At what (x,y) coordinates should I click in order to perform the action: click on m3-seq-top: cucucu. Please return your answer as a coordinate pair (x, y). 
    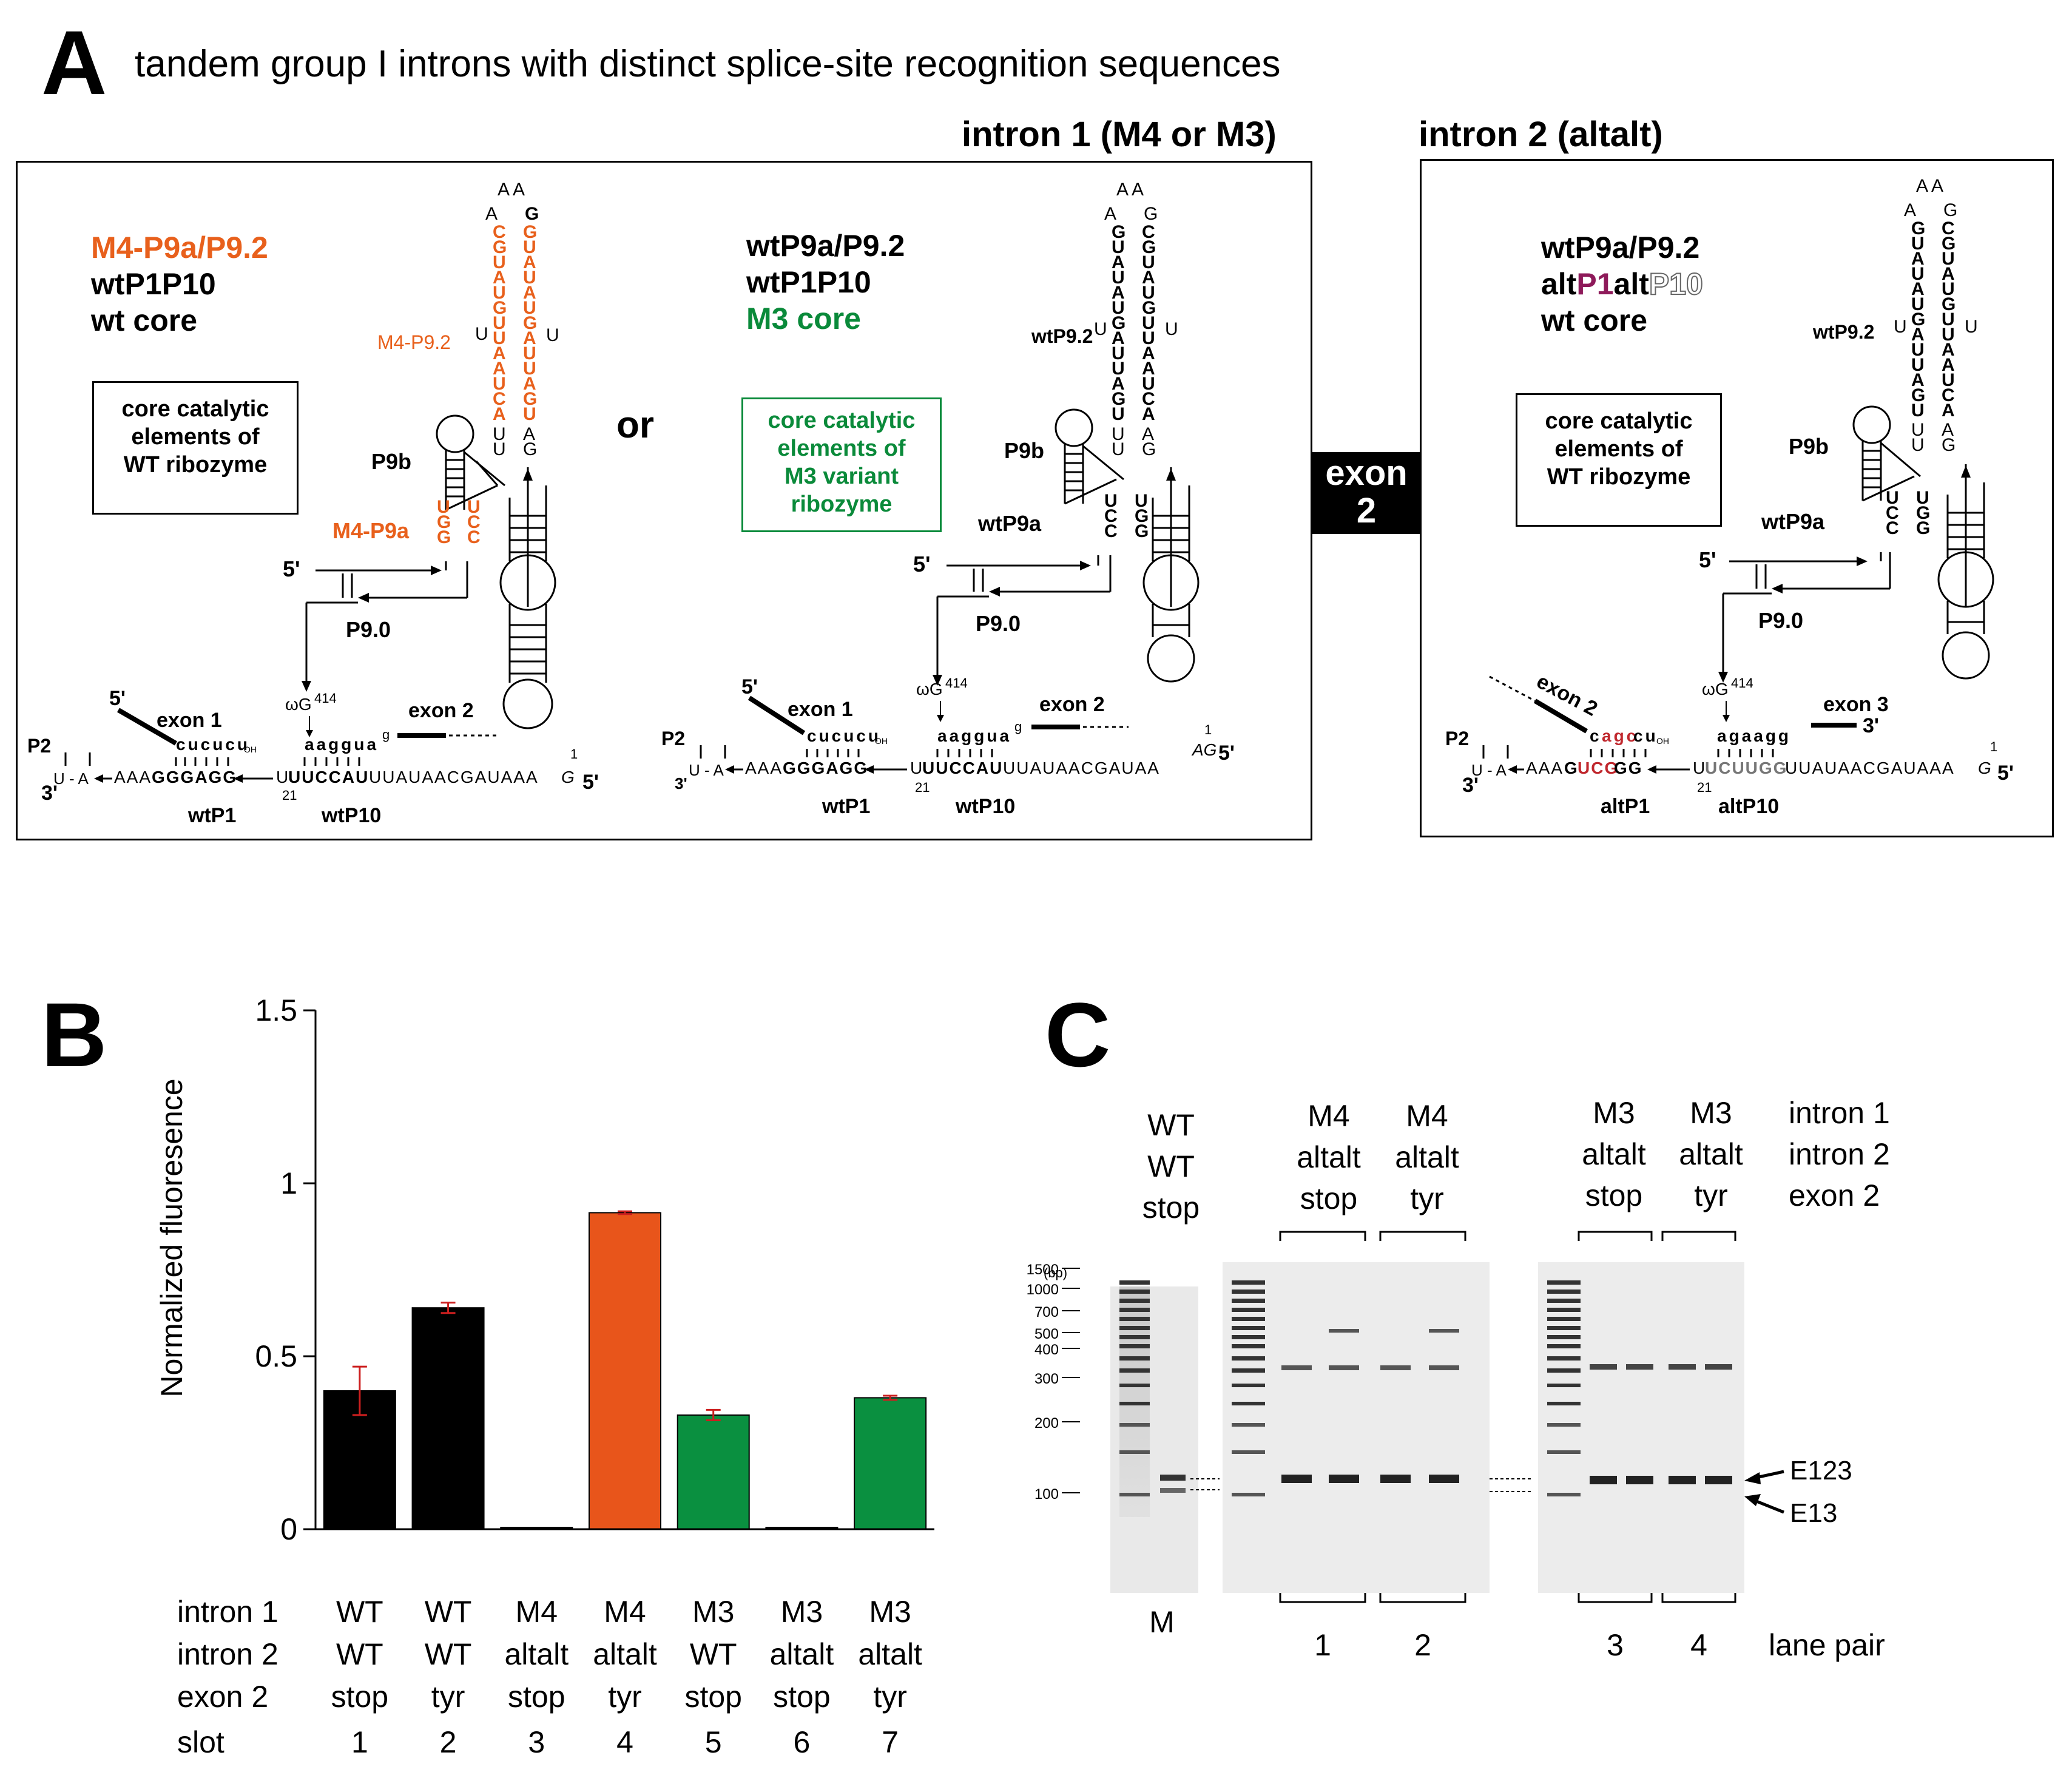
    Looking at the image, I should click on (844, 735).